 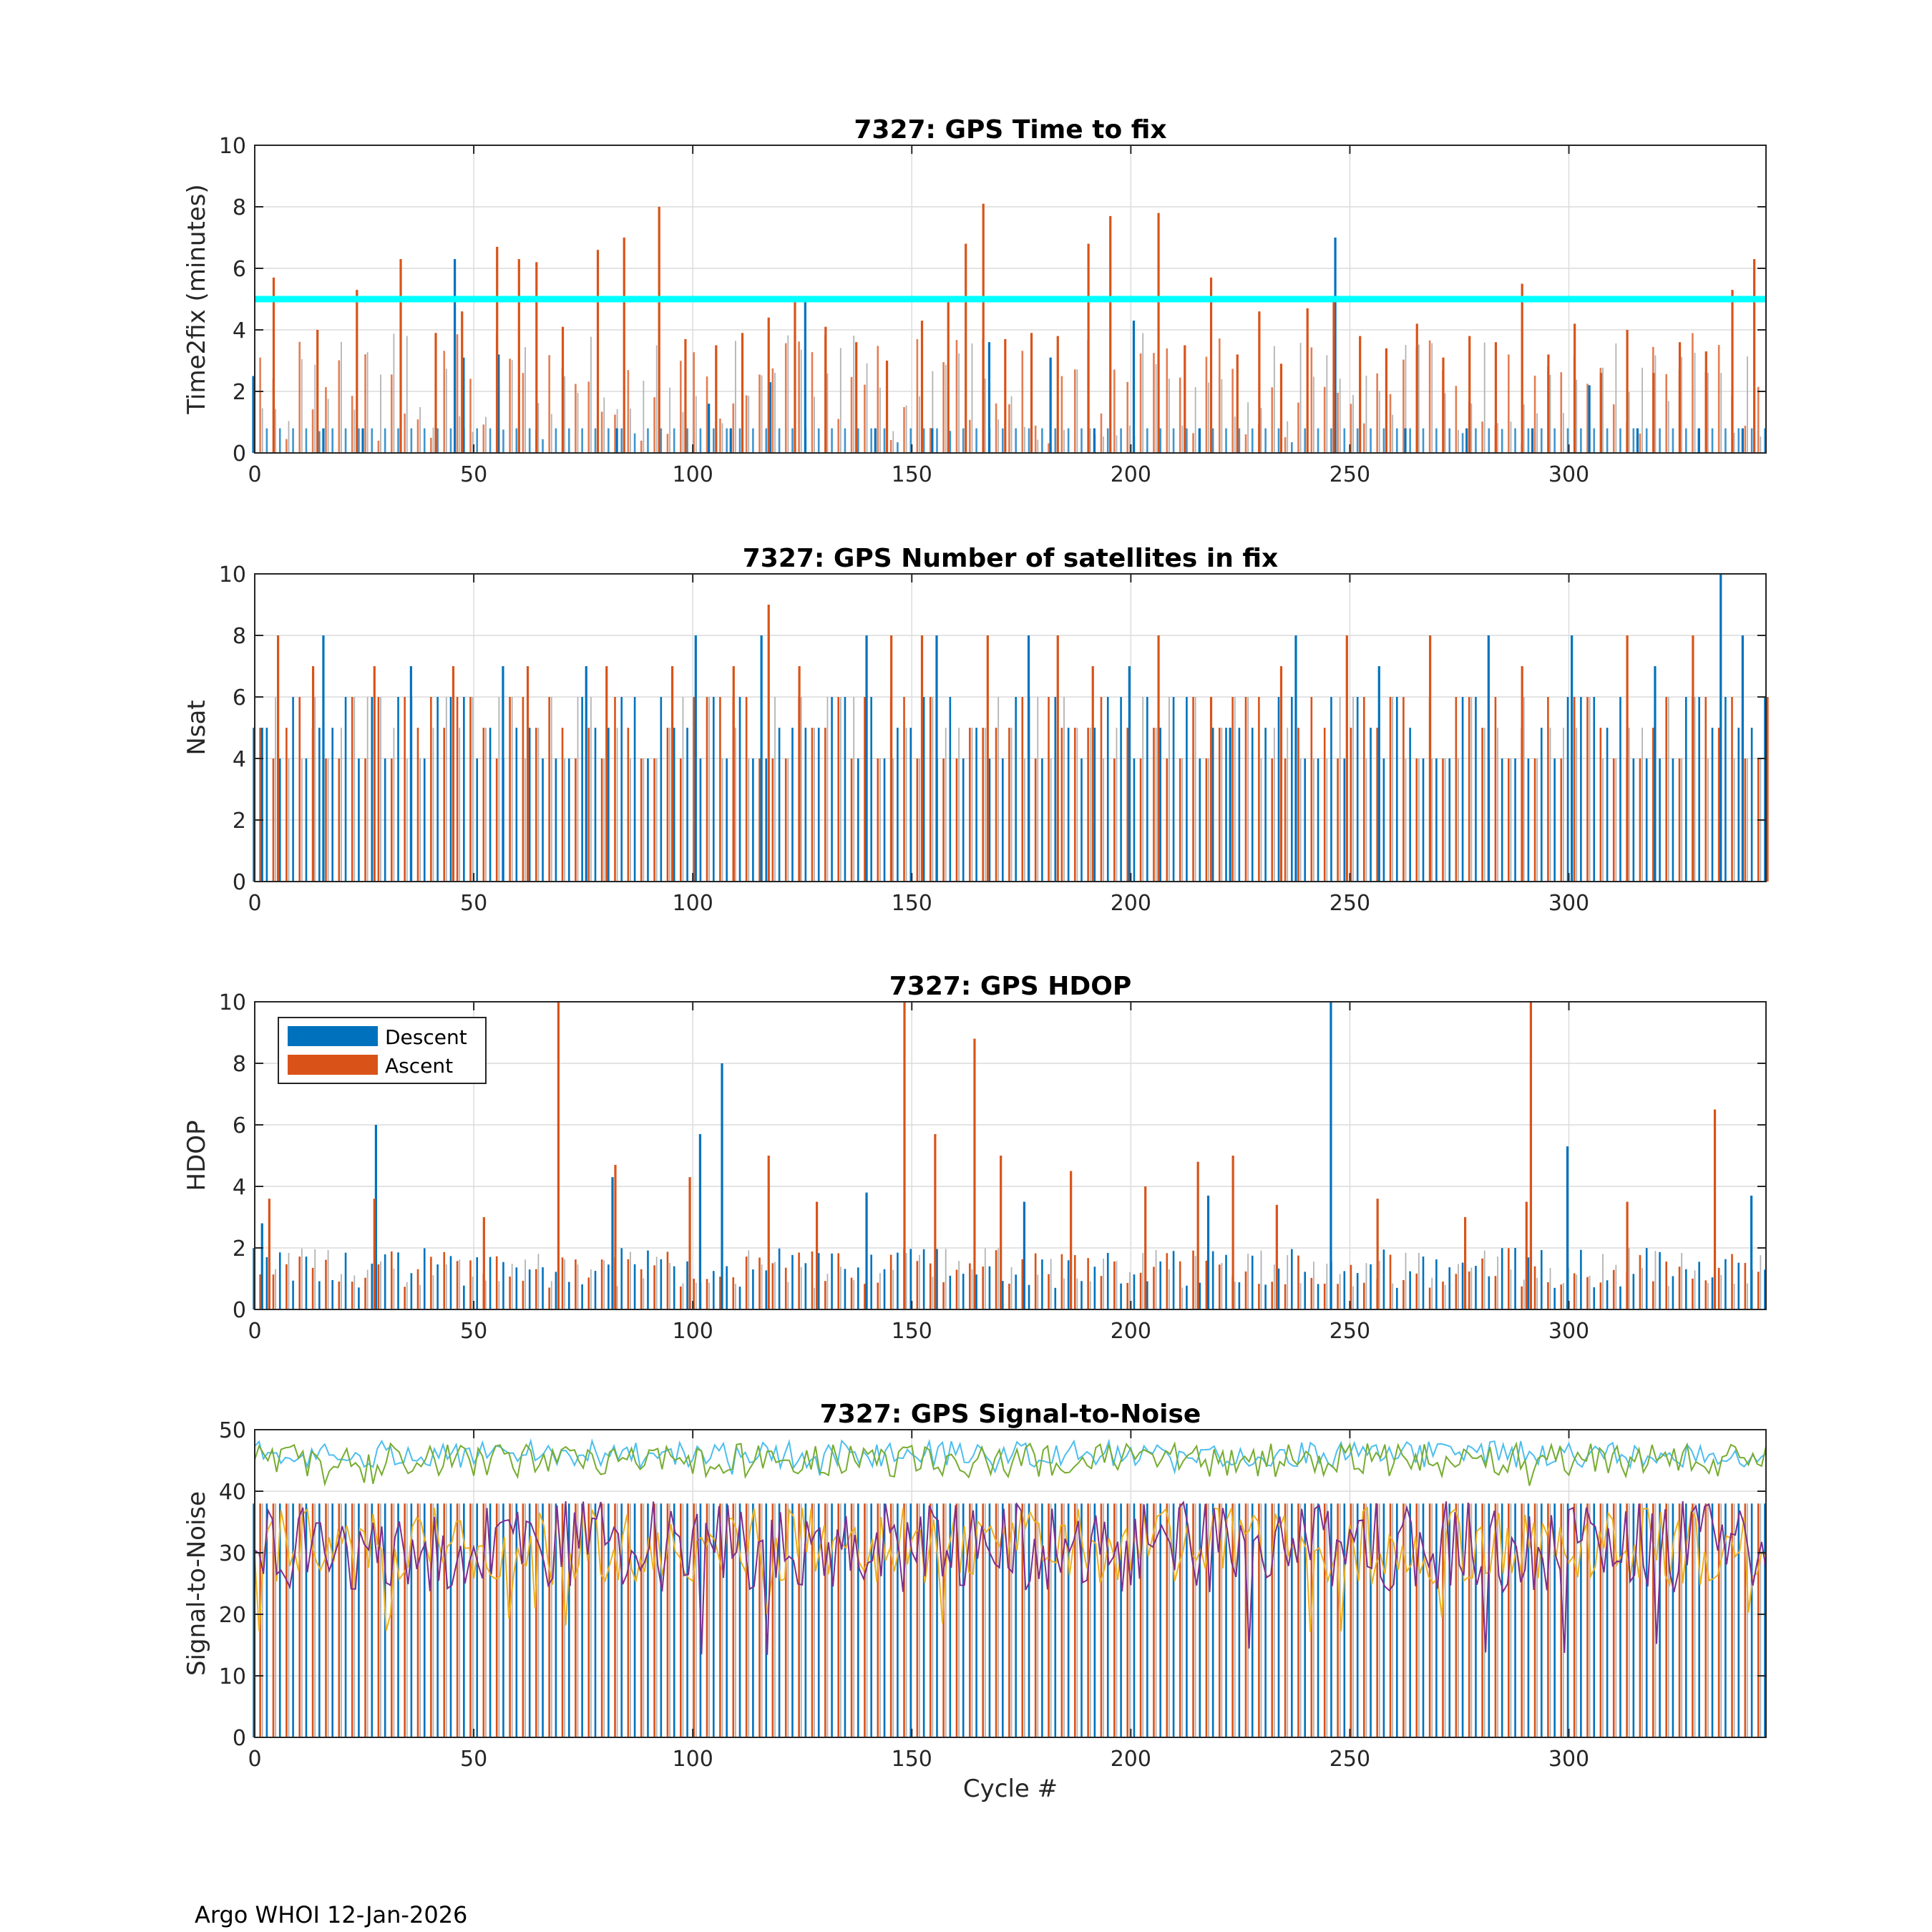 What do you see at coordinates (196, 299) in the screenshot?
I see `y-axis-label: Time2fix (minutes)` at bounding box center [196, 299].